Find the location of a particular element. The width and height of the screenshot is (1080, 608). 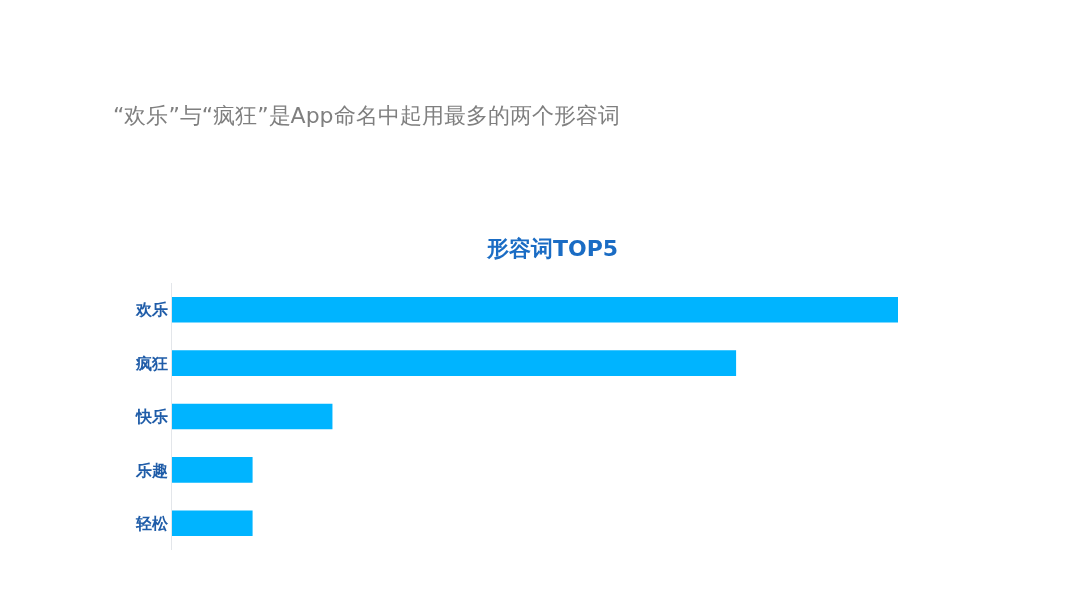

chart-subtitle: 形容词TOP5 is located at coordinates (552, 248).